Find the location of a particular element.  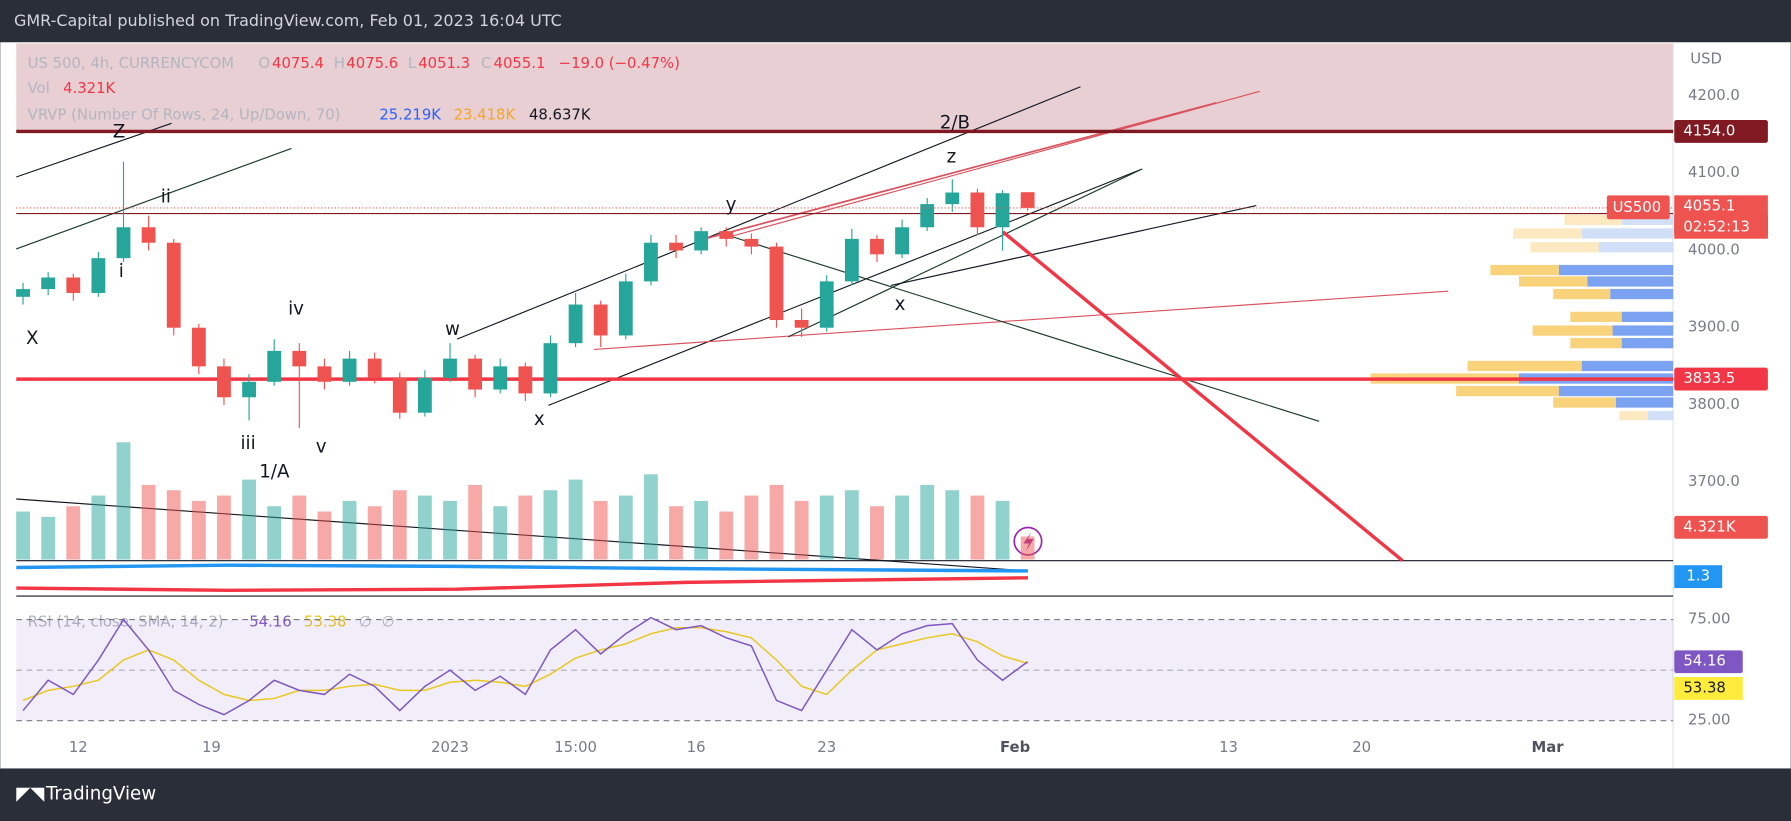

rsi-ma-value-bg is located at coordinates (1708, 688).